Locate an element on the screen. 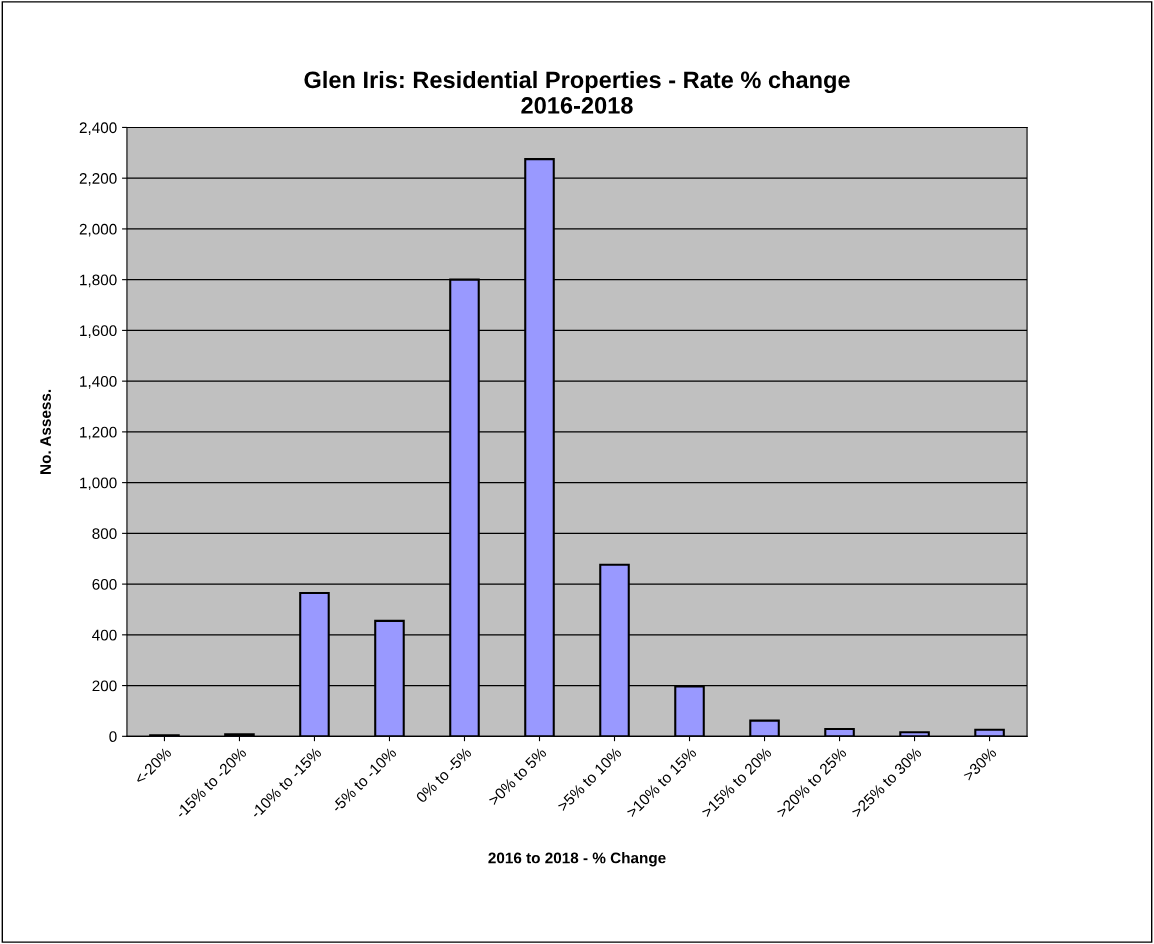 Image resolution: width=1154 pixels, height=944 pixels. y-axis-title: No. Assess. is located at coordinates (45, 431).